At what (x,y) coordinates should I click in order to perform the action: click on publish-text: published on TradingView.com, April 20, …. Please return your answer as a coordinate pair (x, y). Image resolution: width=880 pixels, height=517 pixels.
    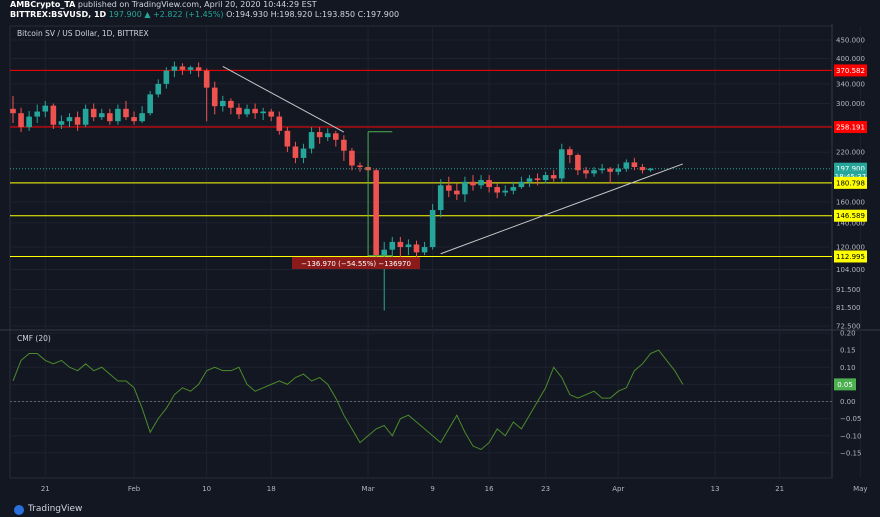
    Looking at the image, I should click on (197, 4).